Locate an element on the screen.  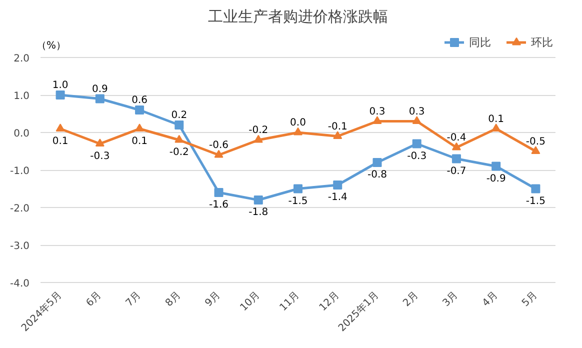
data-label: -0.4 is located at coordinates (456, 138).